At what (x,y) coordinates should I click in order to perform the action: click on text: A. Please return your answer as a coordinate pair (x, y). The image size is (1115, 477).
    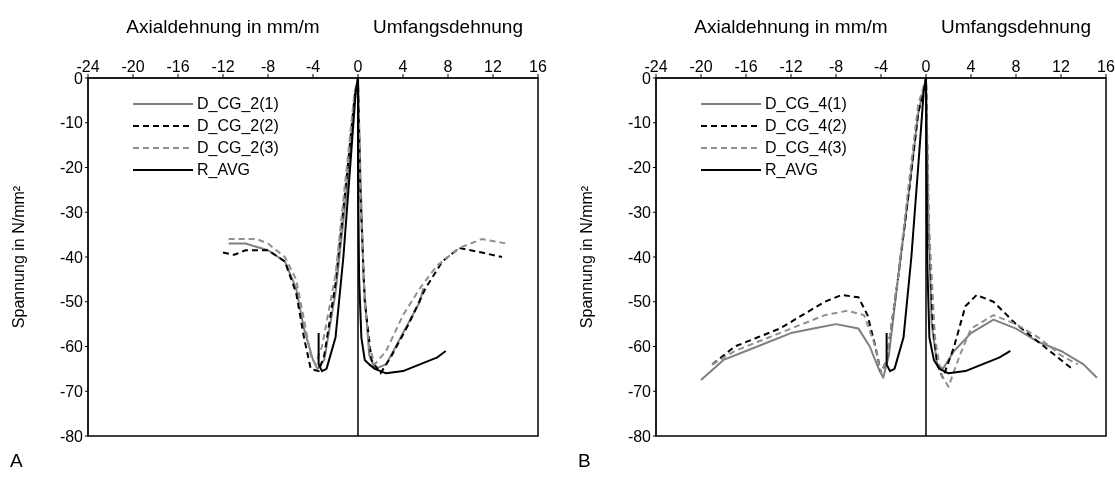
    Looking at the image, I should click on (16, 461).